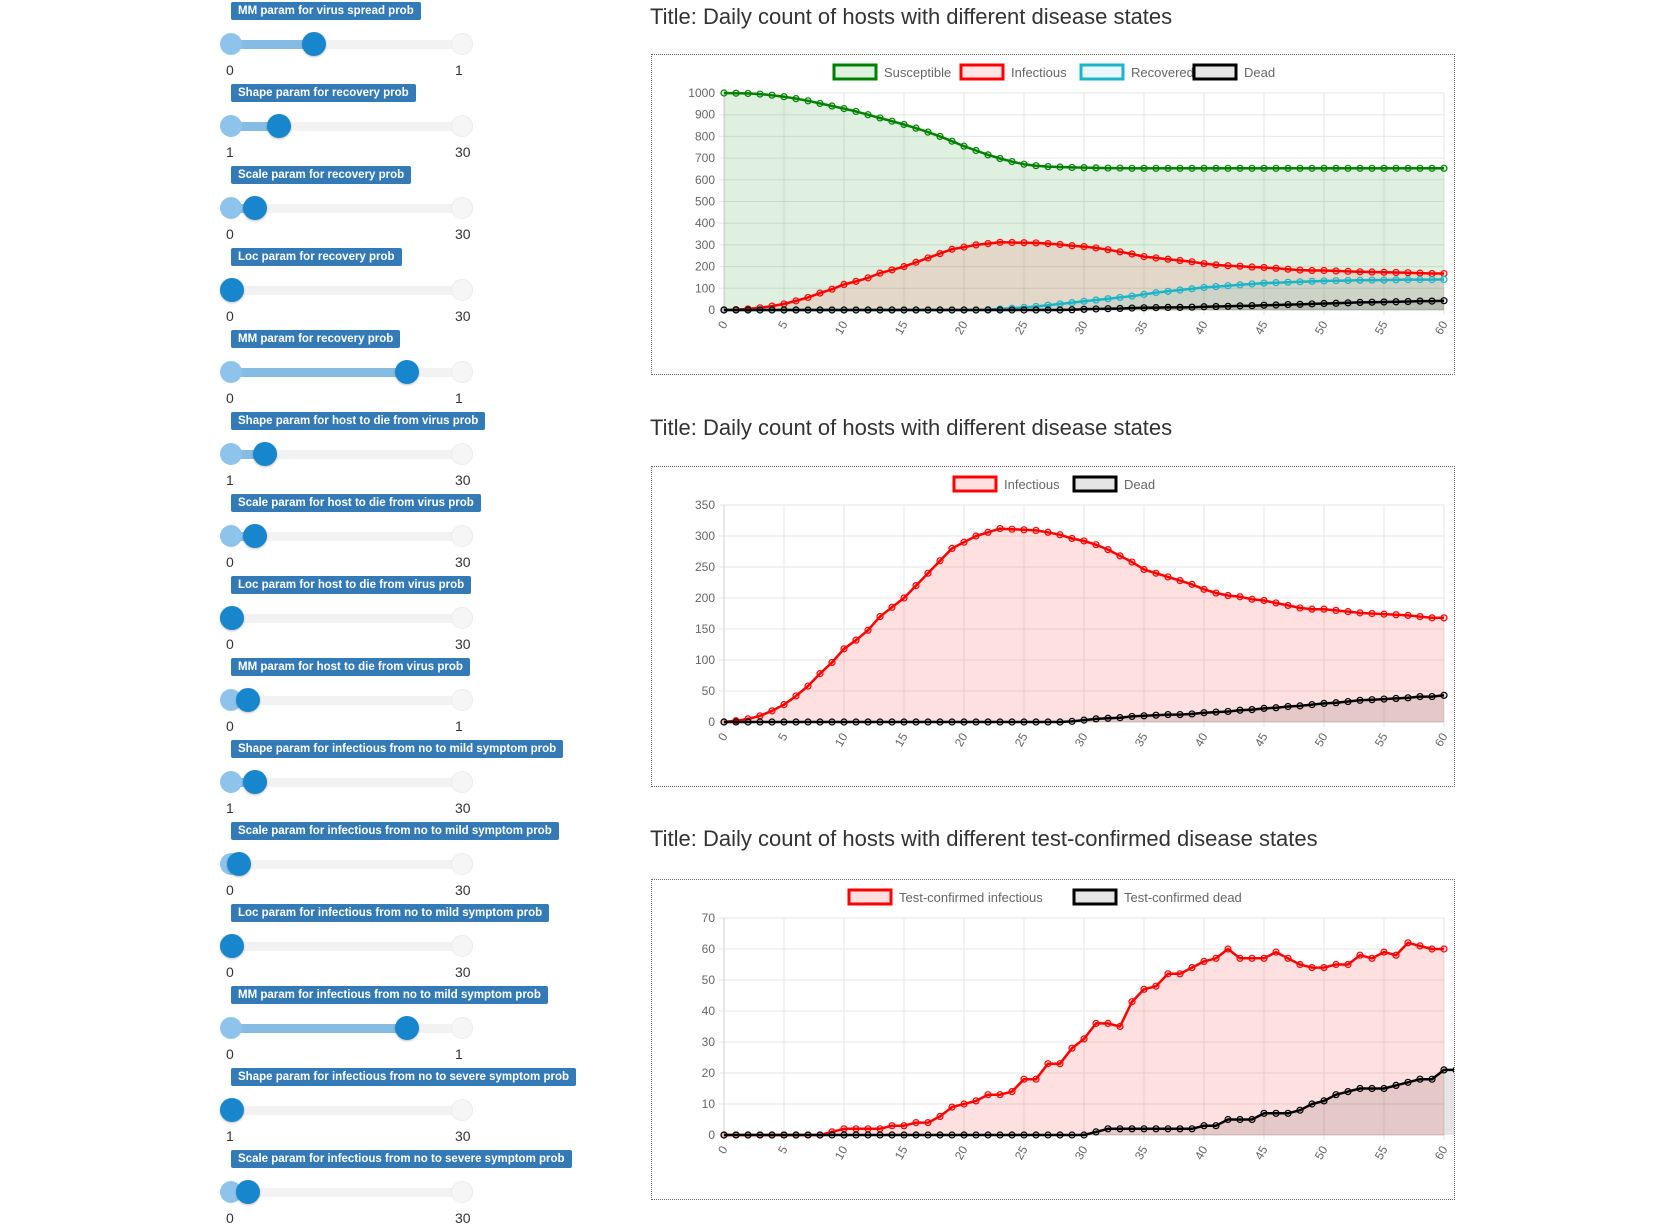  What do you see at coordinates (709, 949) in the screenshot?
I see `y-tick-label: 60` at bounding box center [709, 949].